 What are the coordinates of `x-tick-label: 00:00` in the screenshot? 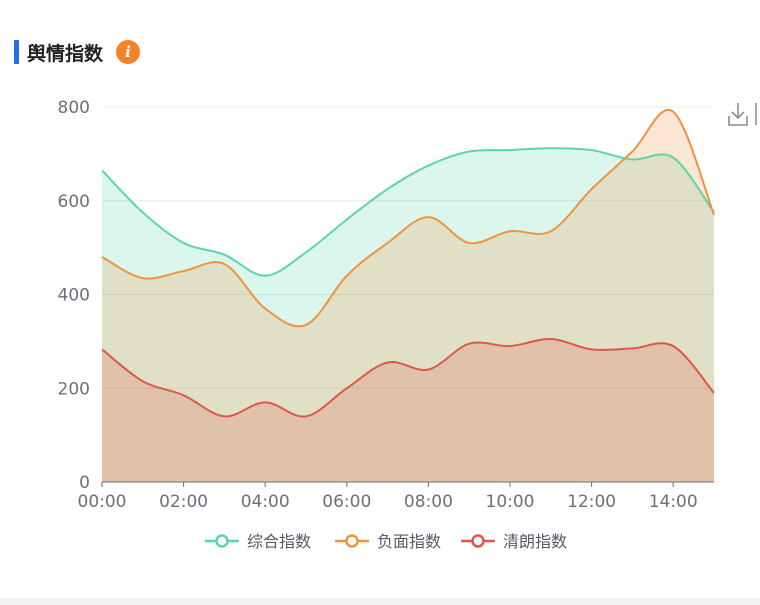 It's located at (102, 502).